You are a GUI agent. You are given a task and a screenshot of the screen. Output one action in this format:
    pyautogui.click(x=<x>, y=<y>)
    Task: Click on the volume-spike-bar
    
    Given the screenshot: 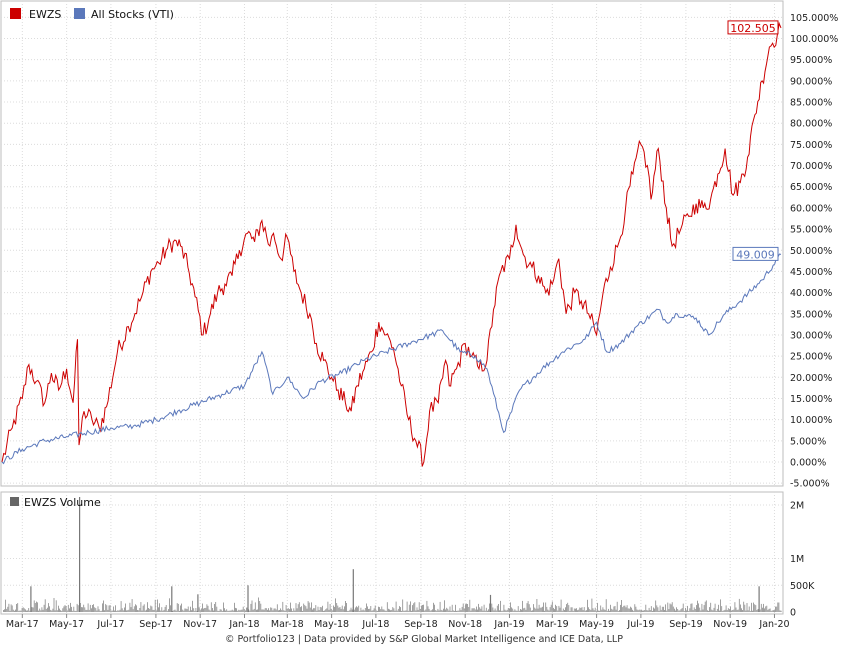 What is the action you would take?
    pyautogui.click(x=353, y=590)
    